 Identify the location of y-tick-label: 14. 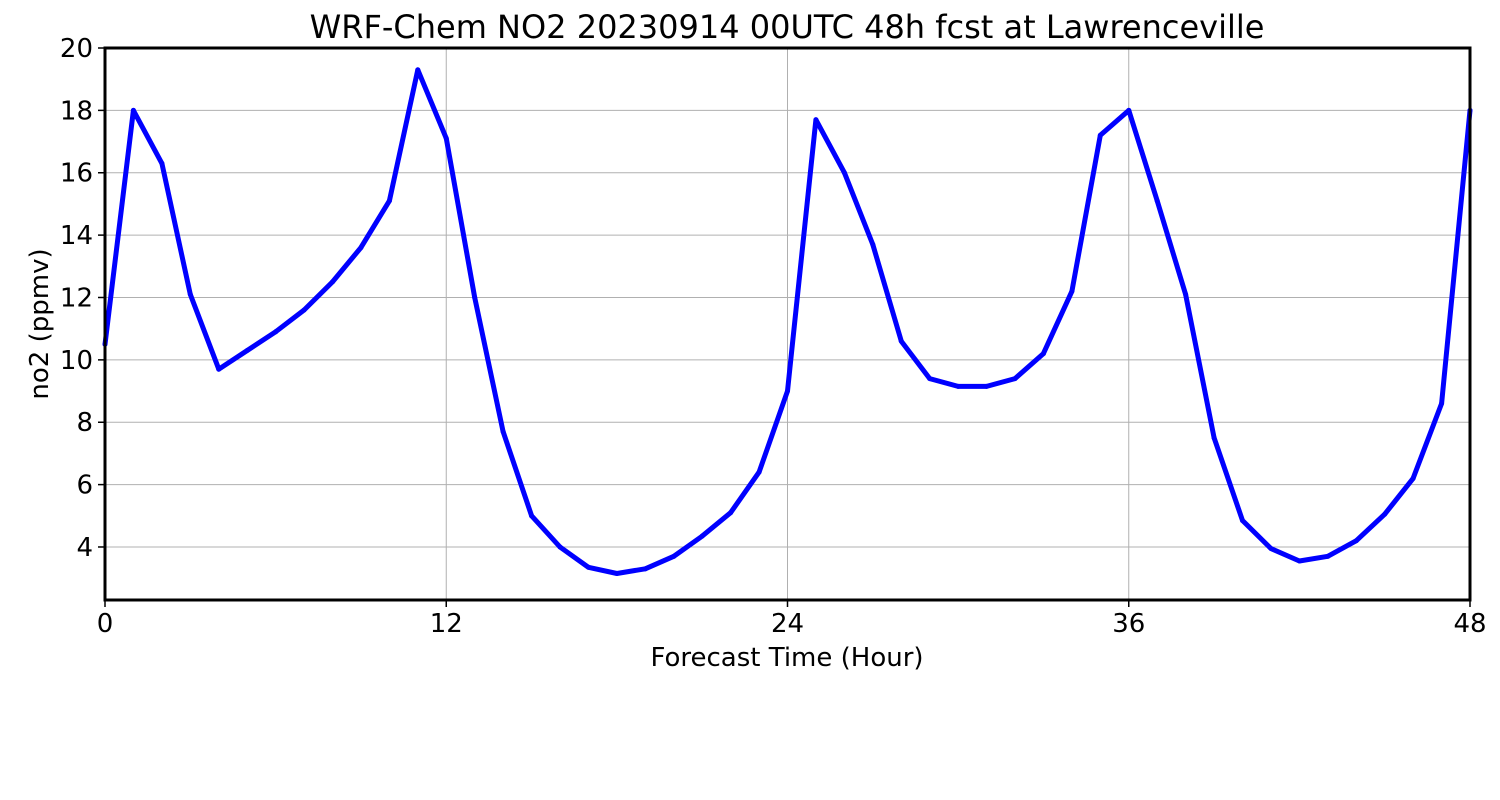
(76, 236).